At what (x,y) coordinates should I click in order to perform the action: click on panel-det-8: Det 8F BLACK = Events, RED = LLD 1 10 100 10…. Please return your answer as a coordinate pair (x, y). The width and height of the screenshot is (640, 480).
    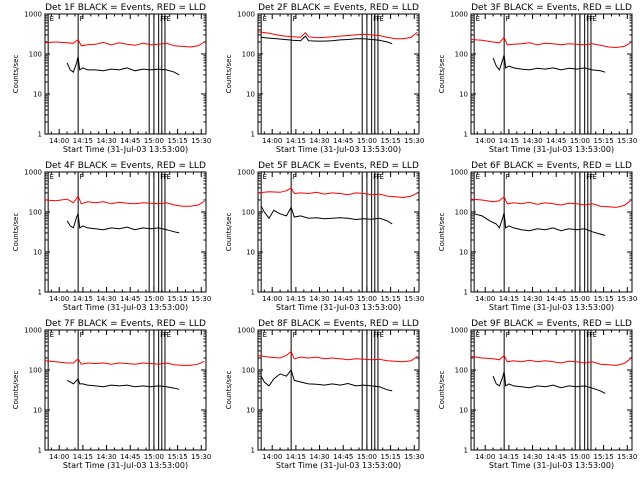
    Looking at the image, I should click on (324, 394).